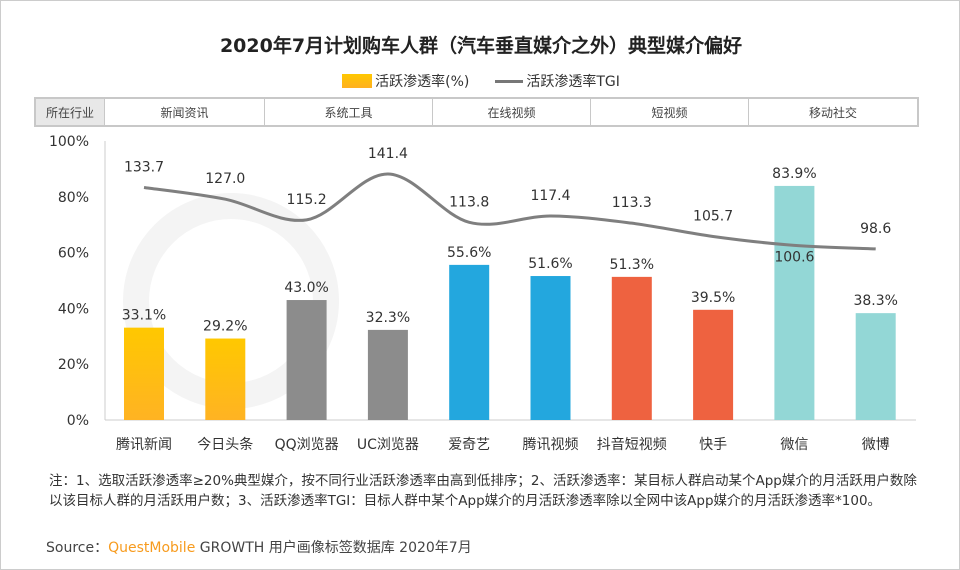  Describe the element at coordinates (225, 327) in the screenshot. I see `bar-value-label: 29.2%` at that location.